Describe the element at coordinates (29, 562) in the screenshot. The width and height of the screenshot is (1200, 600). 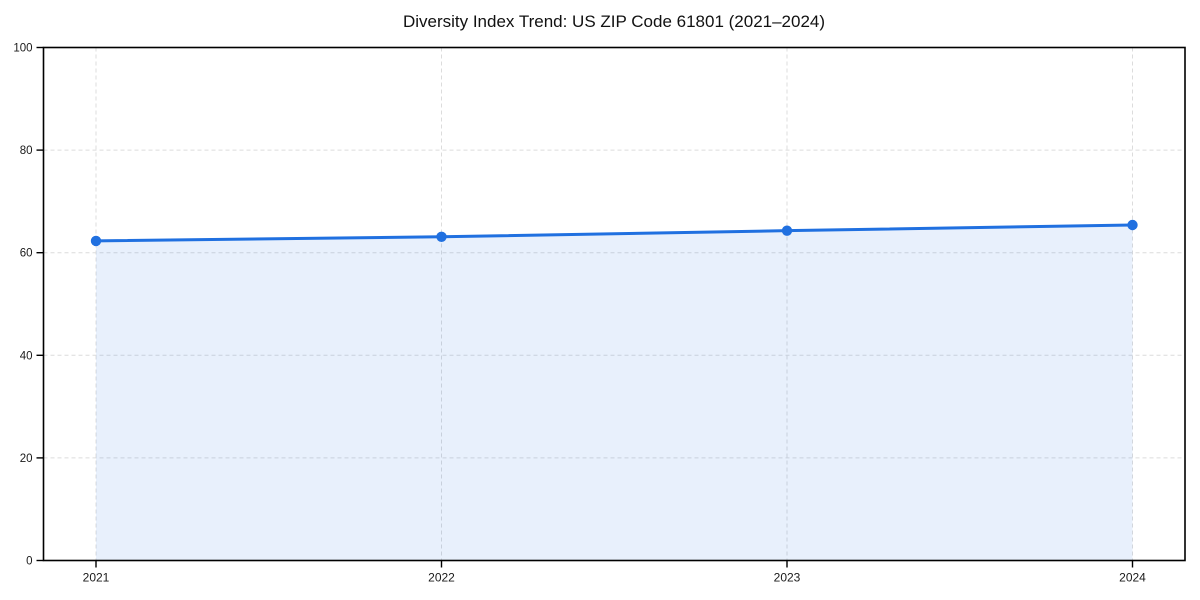
I see `y-tick-label: 0` at that location.